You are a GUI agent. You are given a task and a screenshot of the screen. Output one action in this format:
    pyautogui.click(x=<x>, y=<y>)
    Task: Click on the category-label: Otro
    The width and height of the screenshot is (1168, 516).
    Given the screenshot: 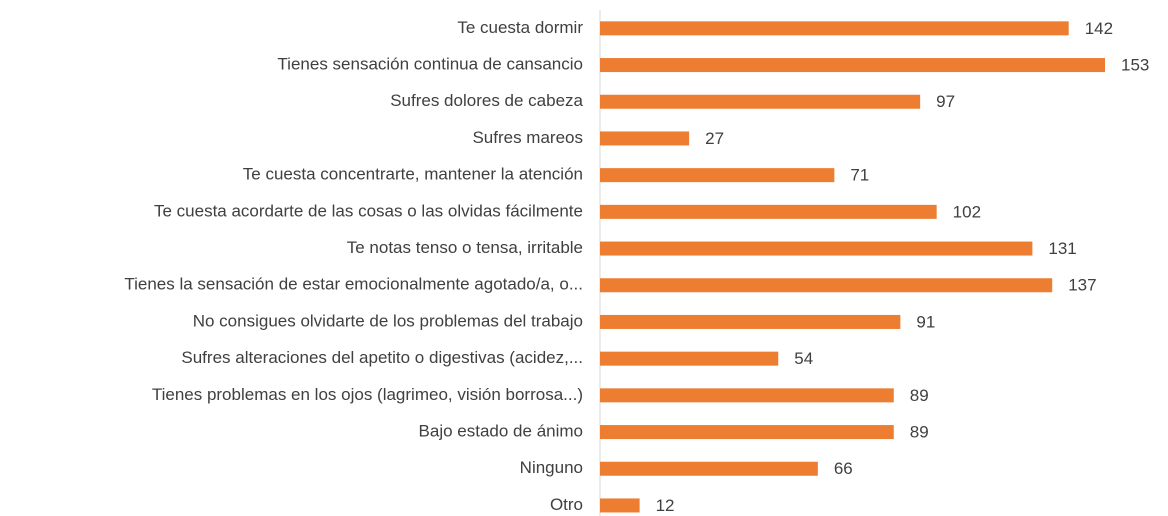 What is the action you would take?
    pyautogui.click(x=566, y=504)
    